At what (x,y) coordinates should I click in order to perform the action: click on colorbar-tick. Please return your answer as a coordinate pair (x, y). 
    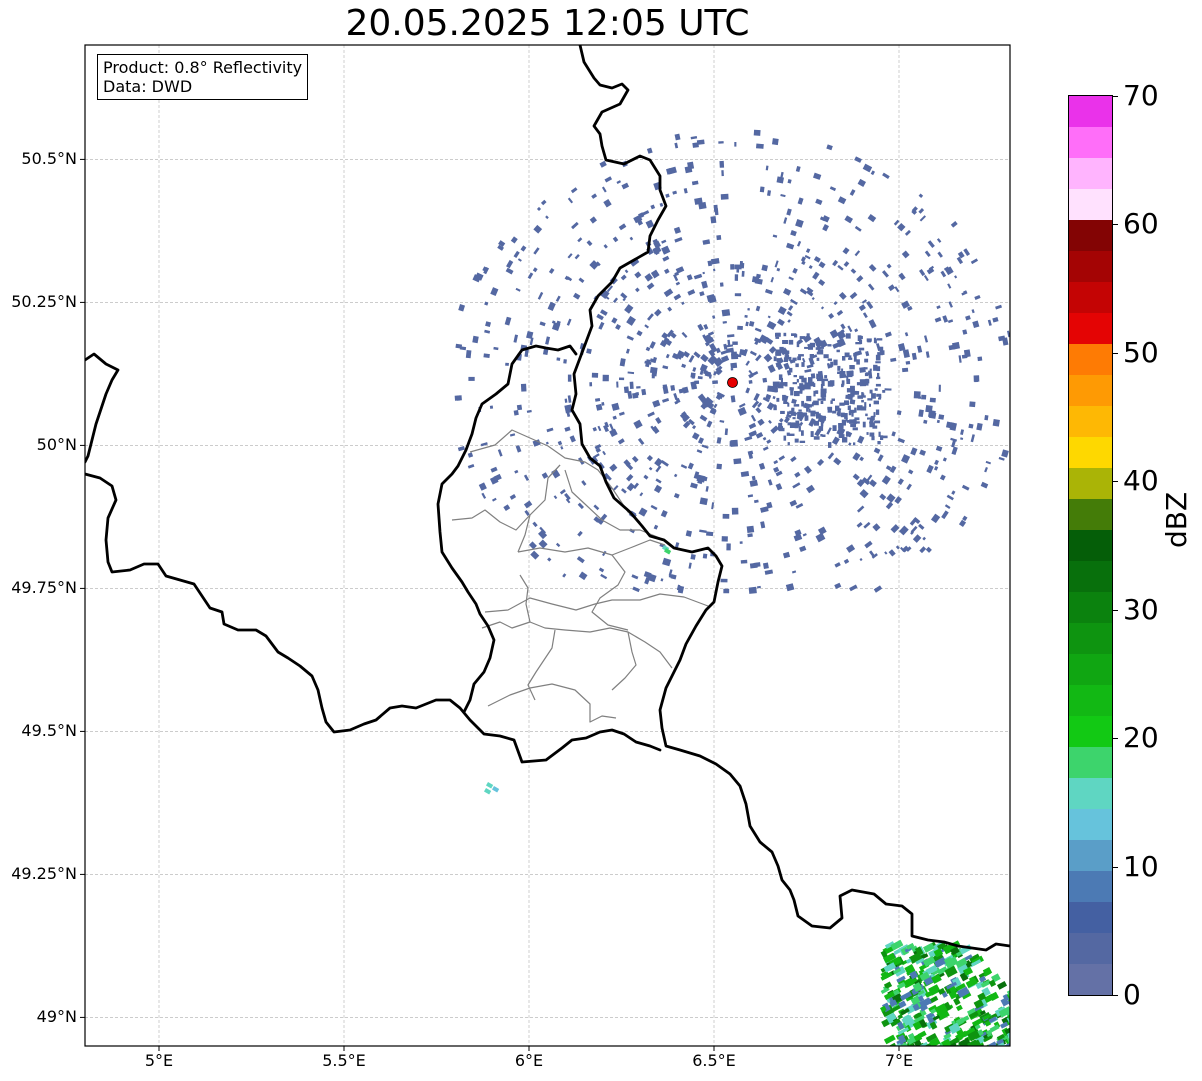
    Looking at the image, I should click on (1115, 96).